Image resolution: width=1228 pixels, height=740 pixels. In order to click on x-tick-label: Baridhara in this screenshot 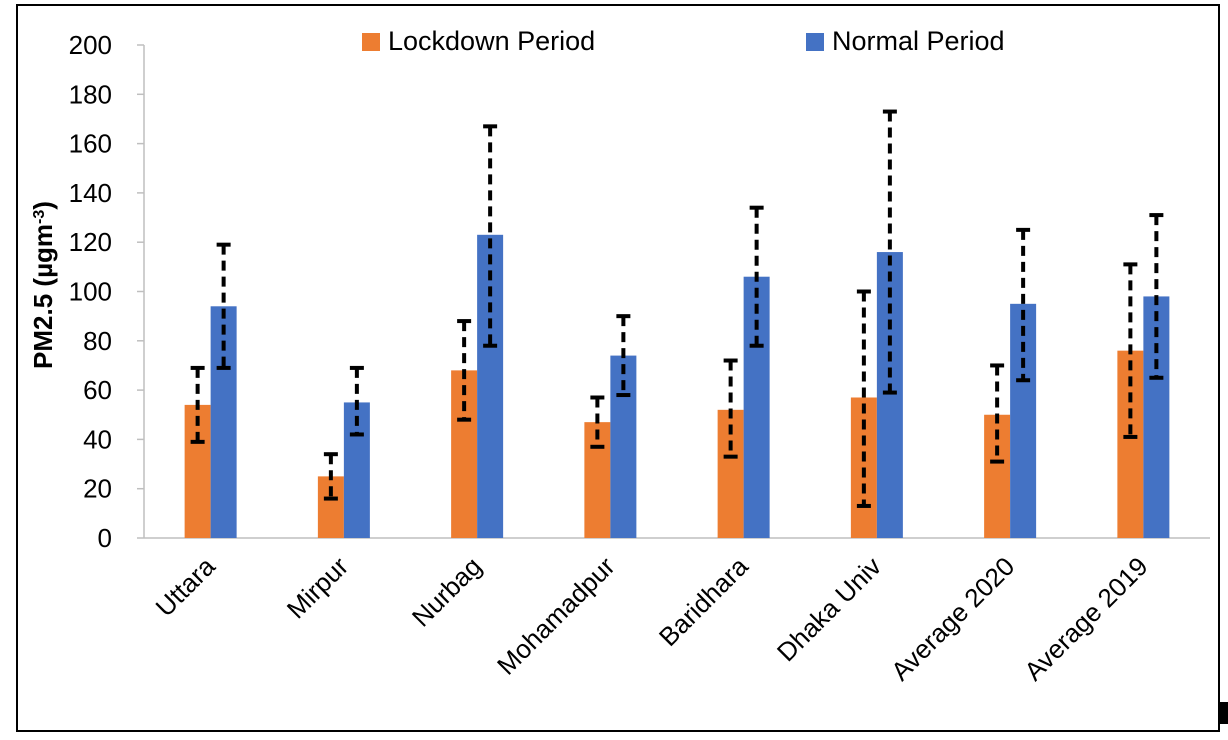, I will do `click(703, 601)`.